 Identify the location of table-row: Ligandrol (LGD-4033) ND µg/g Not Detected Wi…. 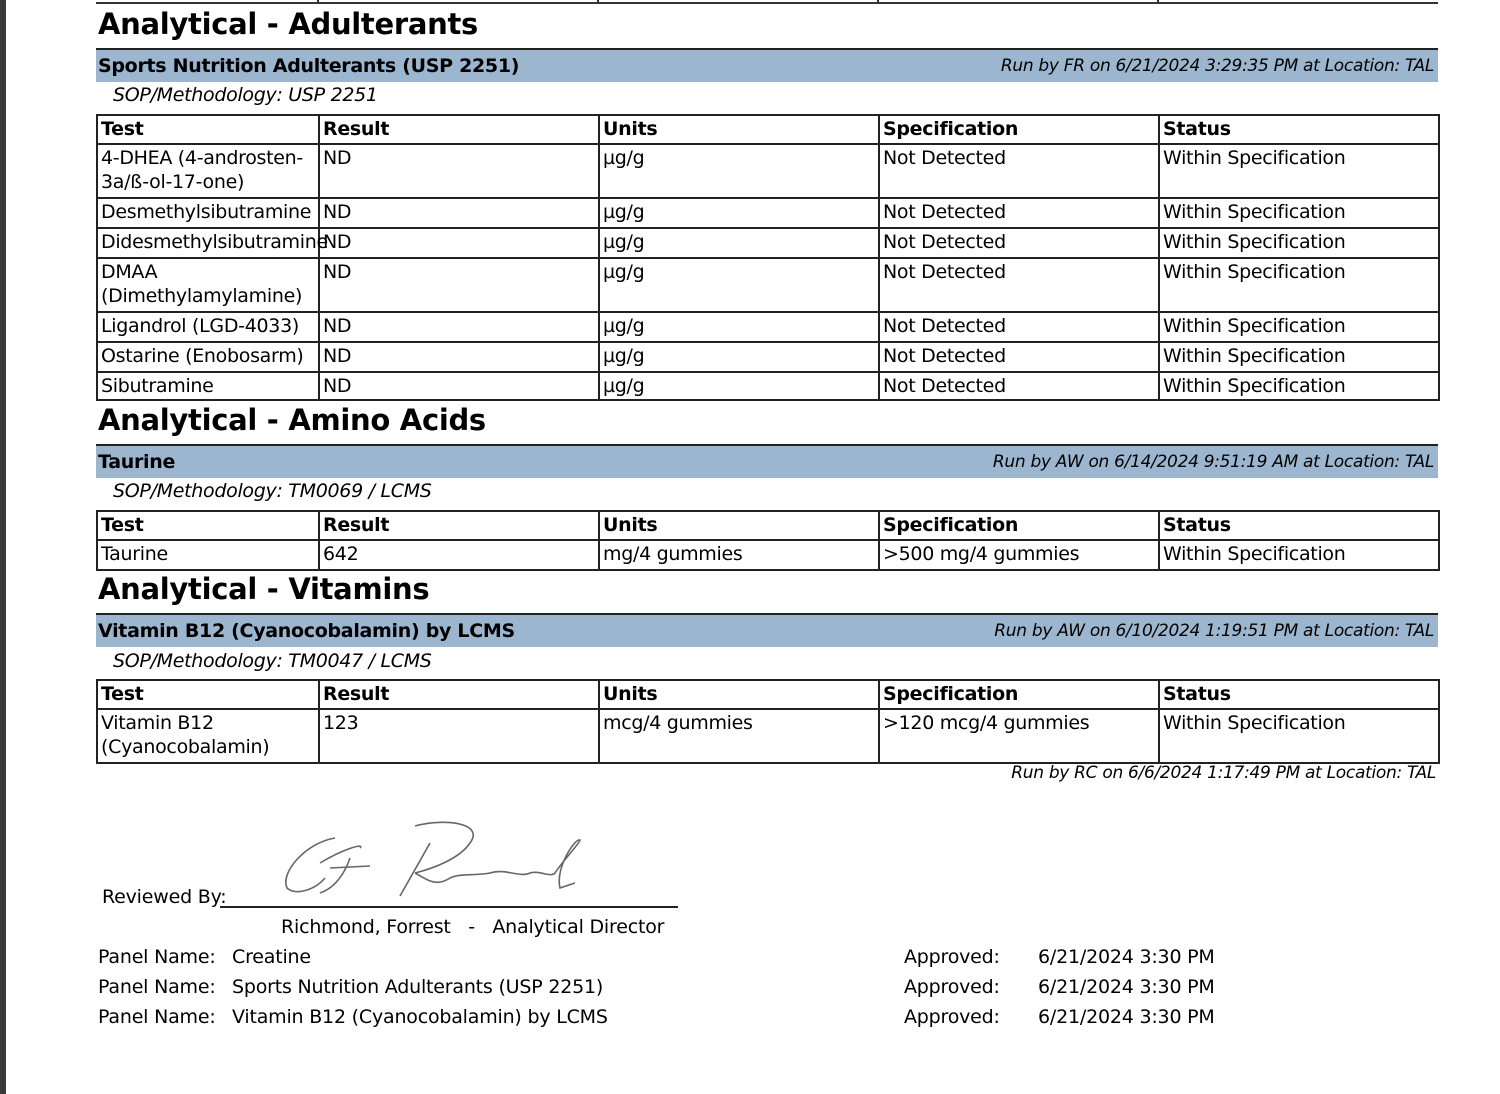
(768, 327).